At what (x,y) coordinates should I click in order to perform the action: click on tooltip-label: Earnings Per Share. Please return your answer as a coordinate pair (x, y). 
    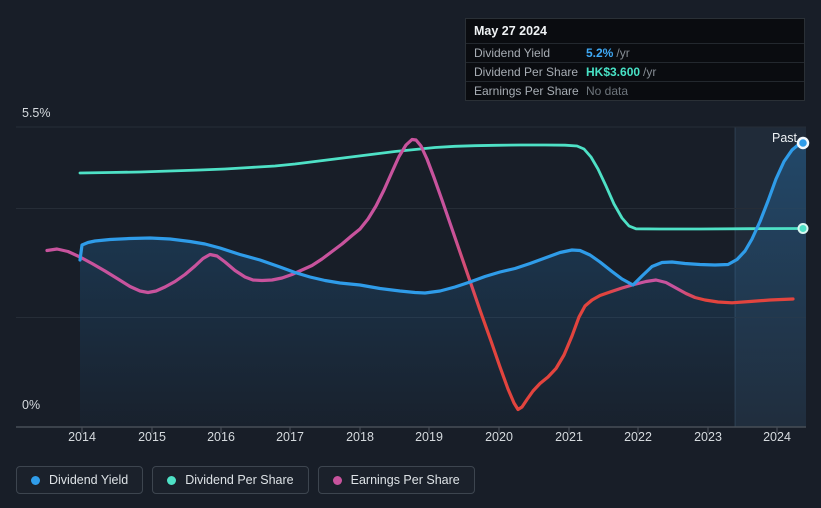
    Looking at the image, I should click on (526, 91).